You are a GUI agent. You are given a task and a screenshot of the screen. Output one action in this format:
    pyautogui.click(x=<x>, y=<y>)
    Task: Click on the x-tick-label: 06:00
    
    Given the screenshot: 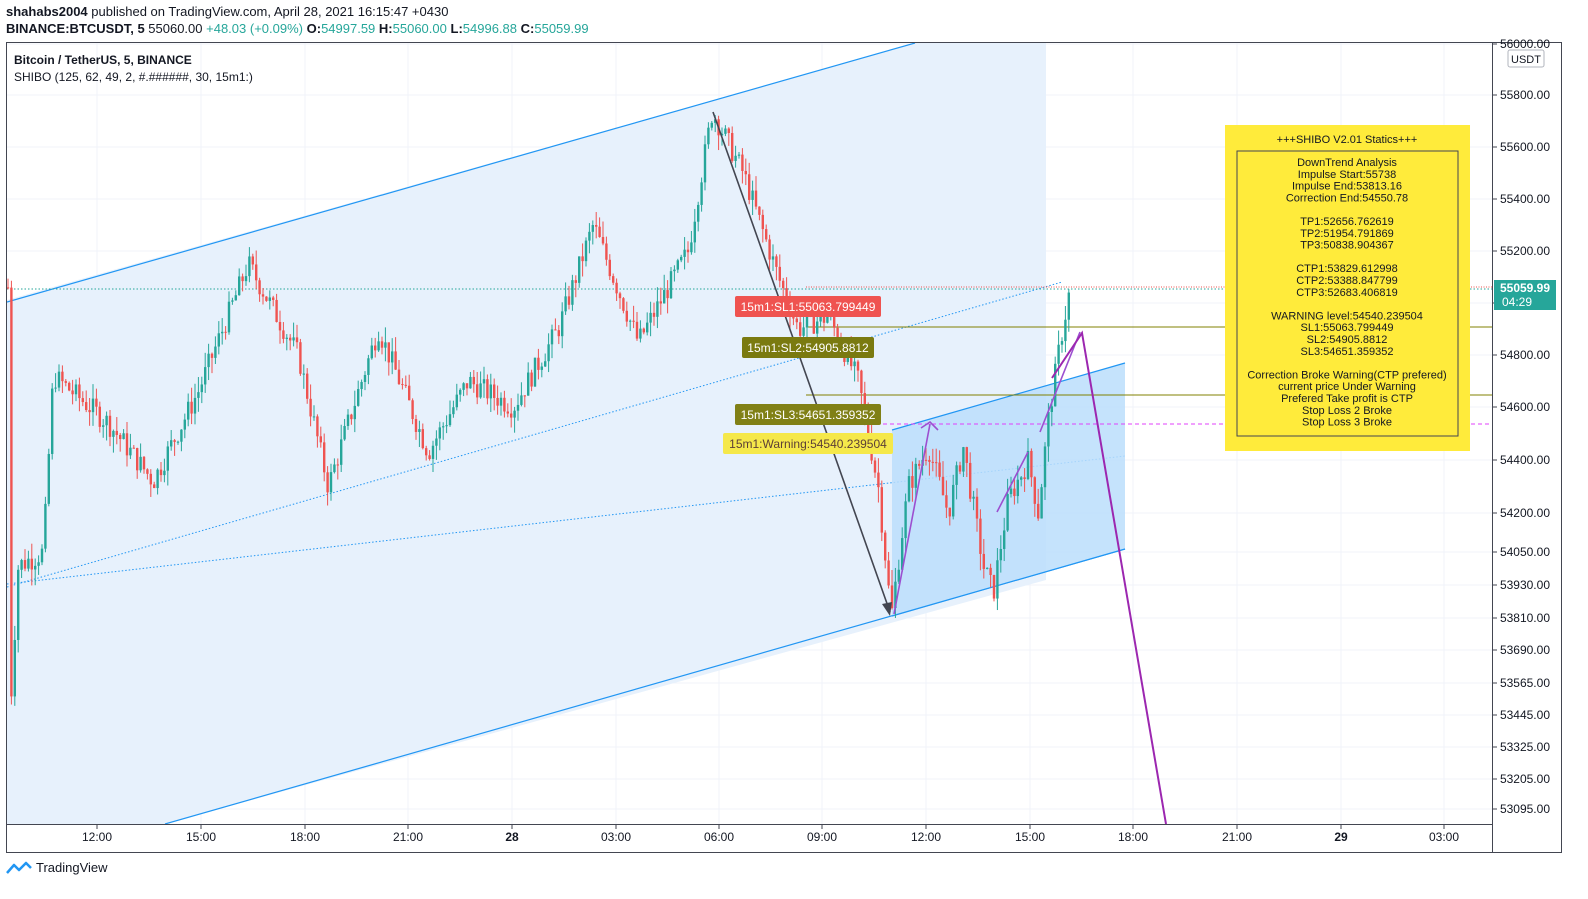 What is the action you would take?
    pyautogui.click(x=719, y=837)
    